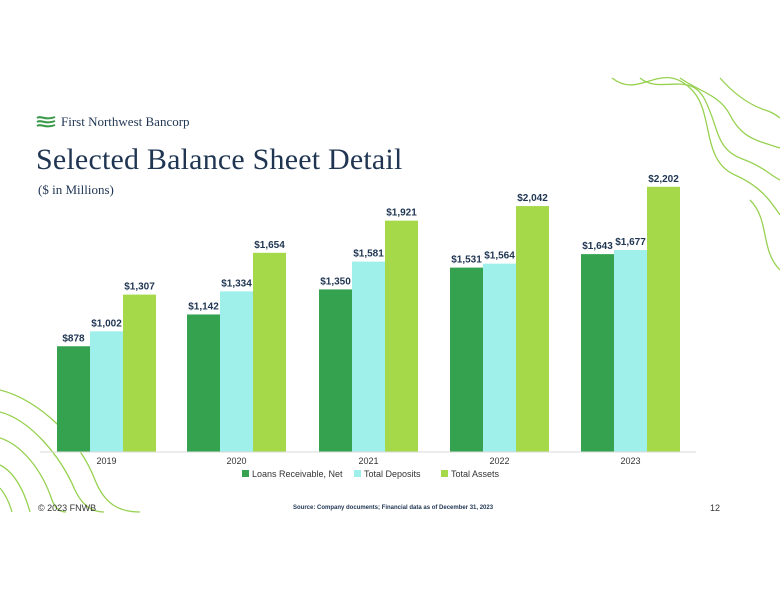 This screenshot has width=780, height=603. I want to click on legend-label-loans-receivable-net: Loans Receivable, Net, so click(297, 474).